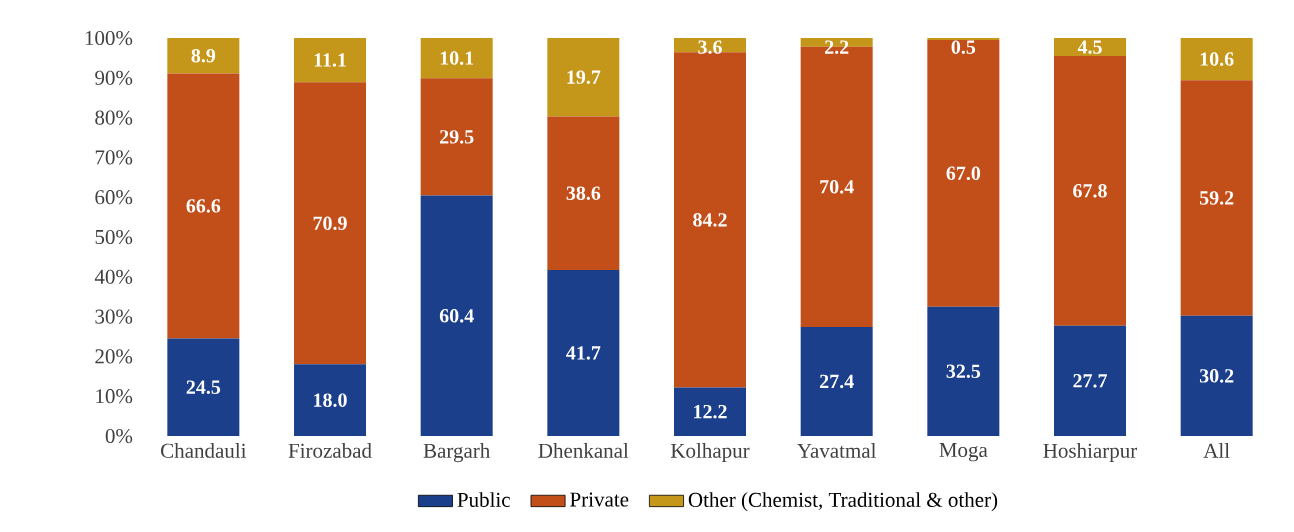 The image size is (1294, 532). I want to click on x-tick-label: Yavatmal, so click(837, 450).